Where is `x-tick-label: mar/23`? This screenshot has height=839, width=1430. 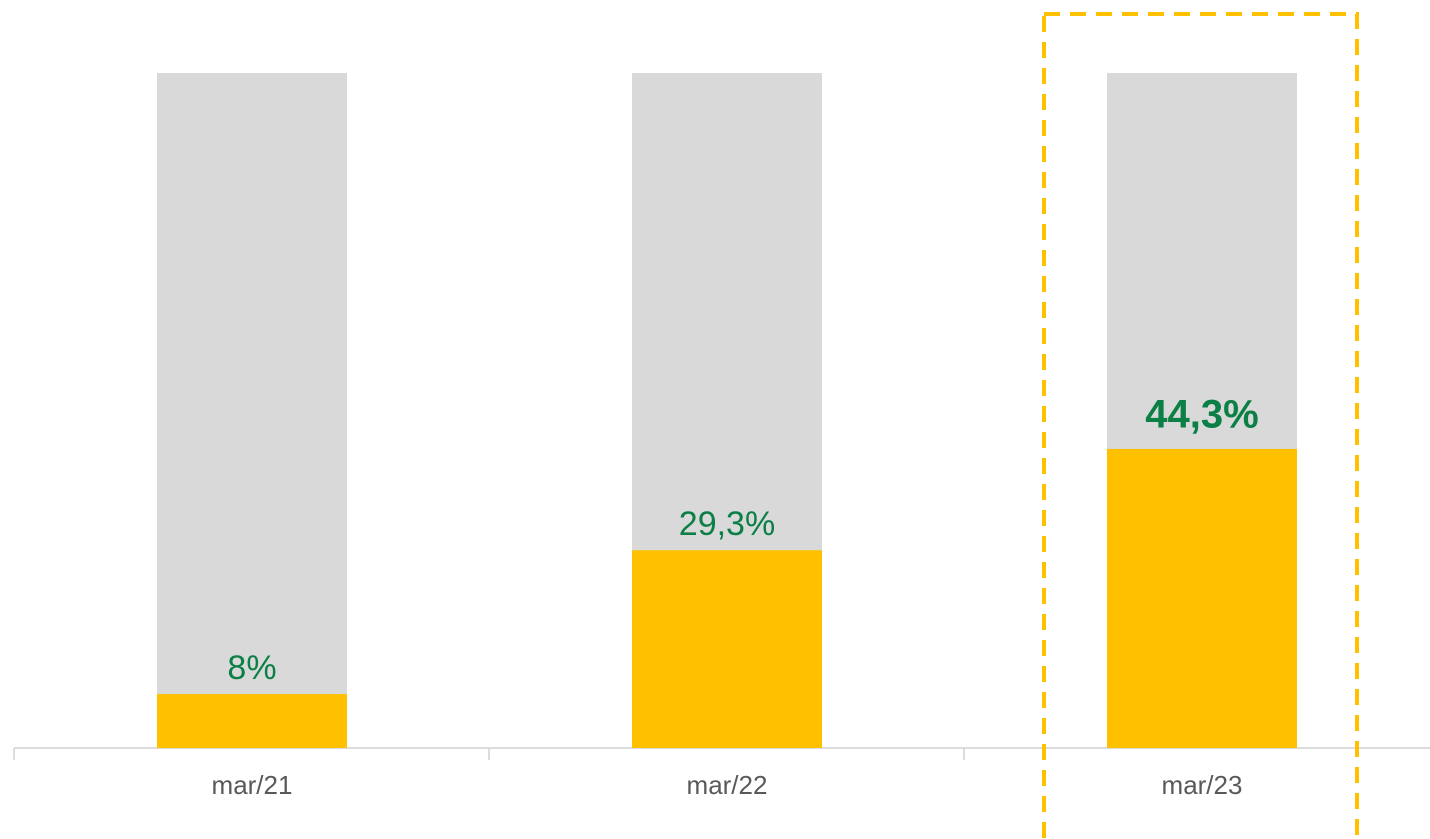
x-tick-label: mar/23 is located at coordinates (1202, 785).